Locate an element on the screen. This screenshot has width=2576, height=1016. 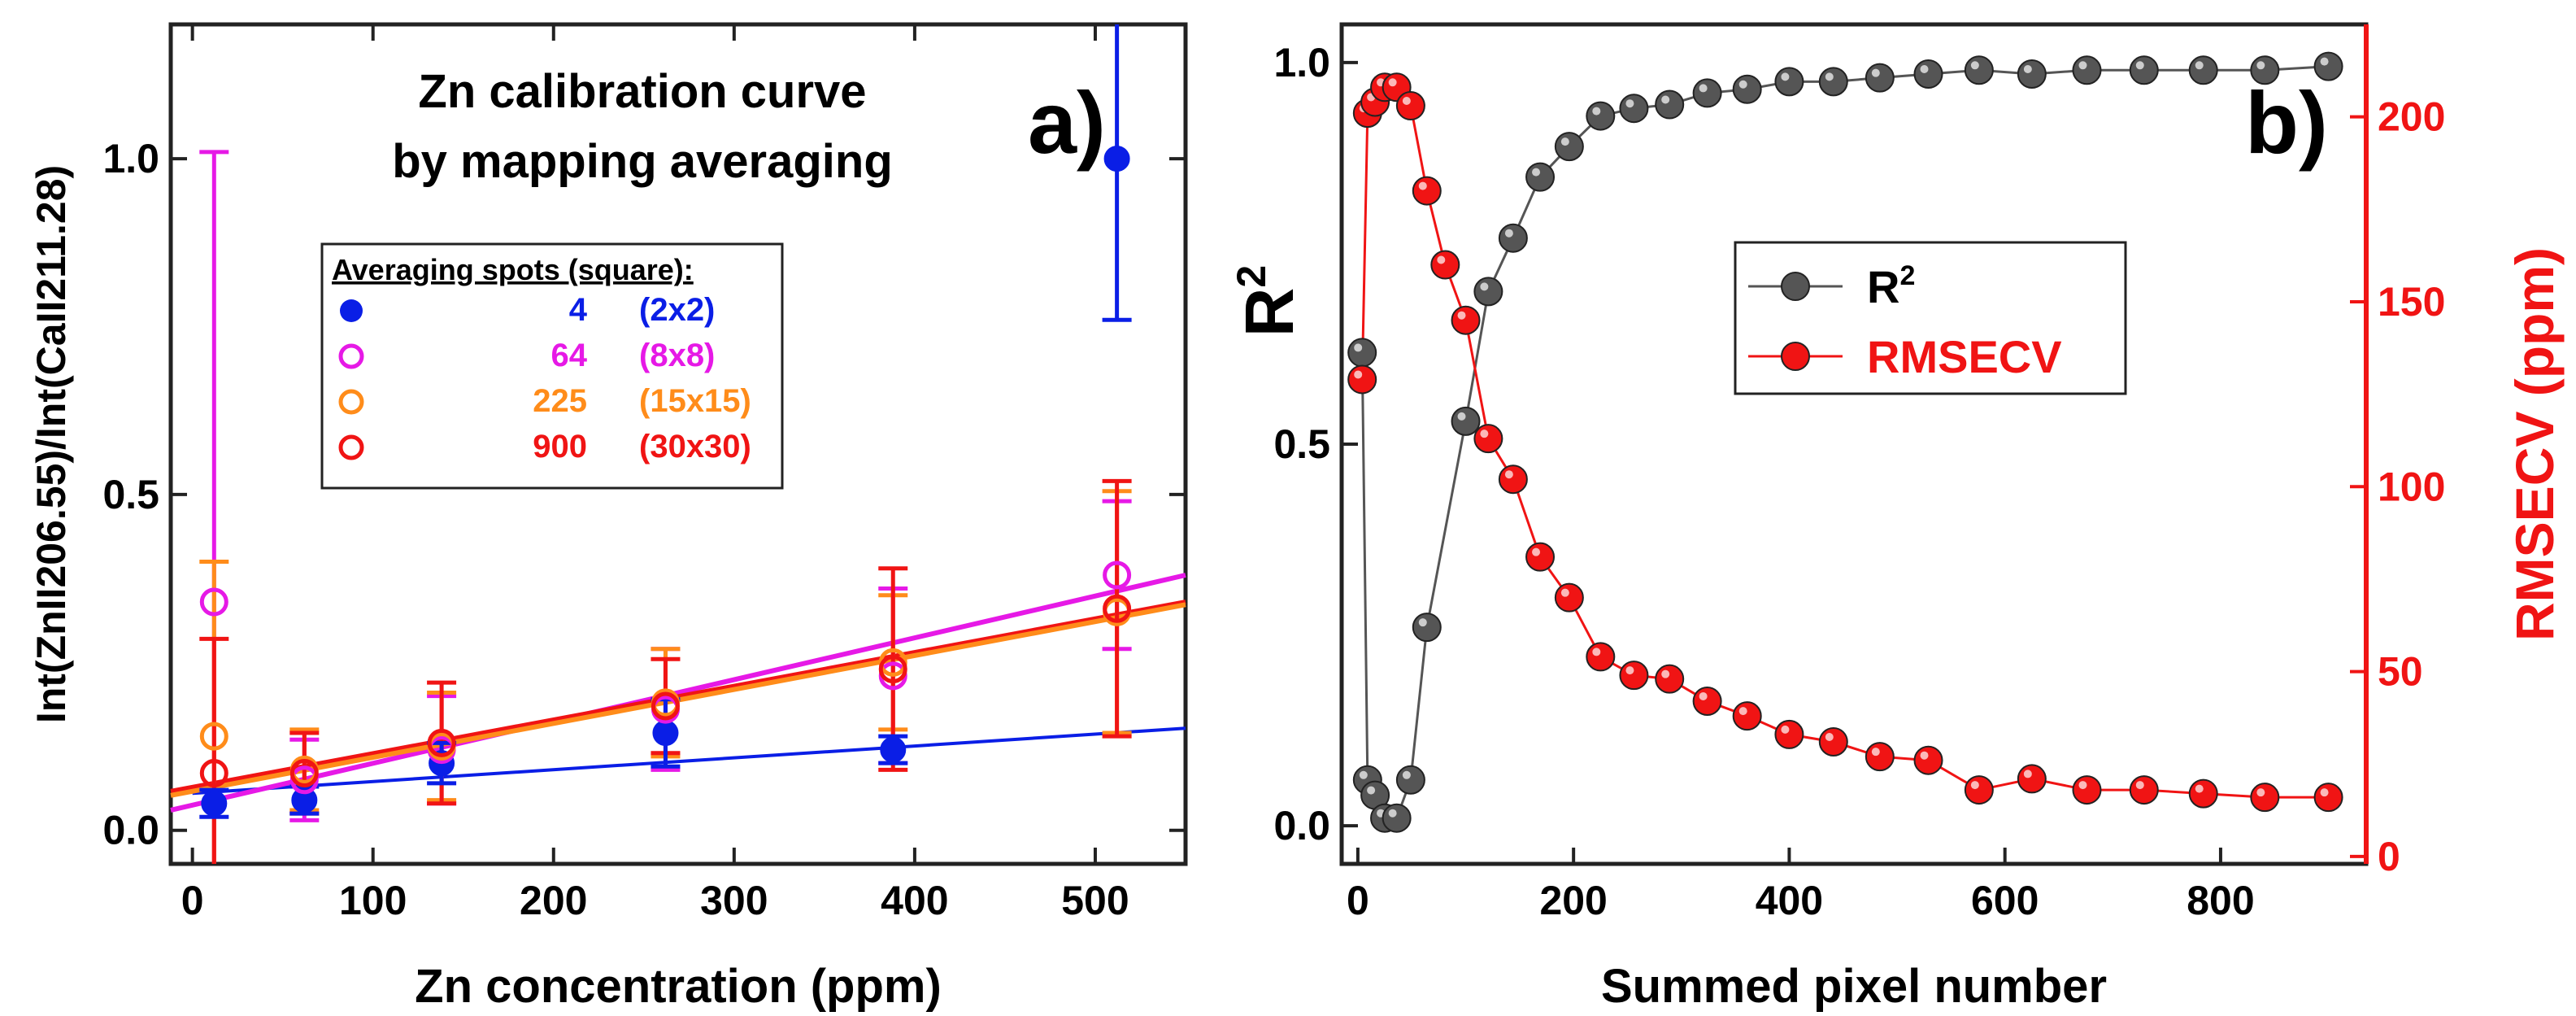
x-tick-label: 800 is located at coordinates (2221, 900).